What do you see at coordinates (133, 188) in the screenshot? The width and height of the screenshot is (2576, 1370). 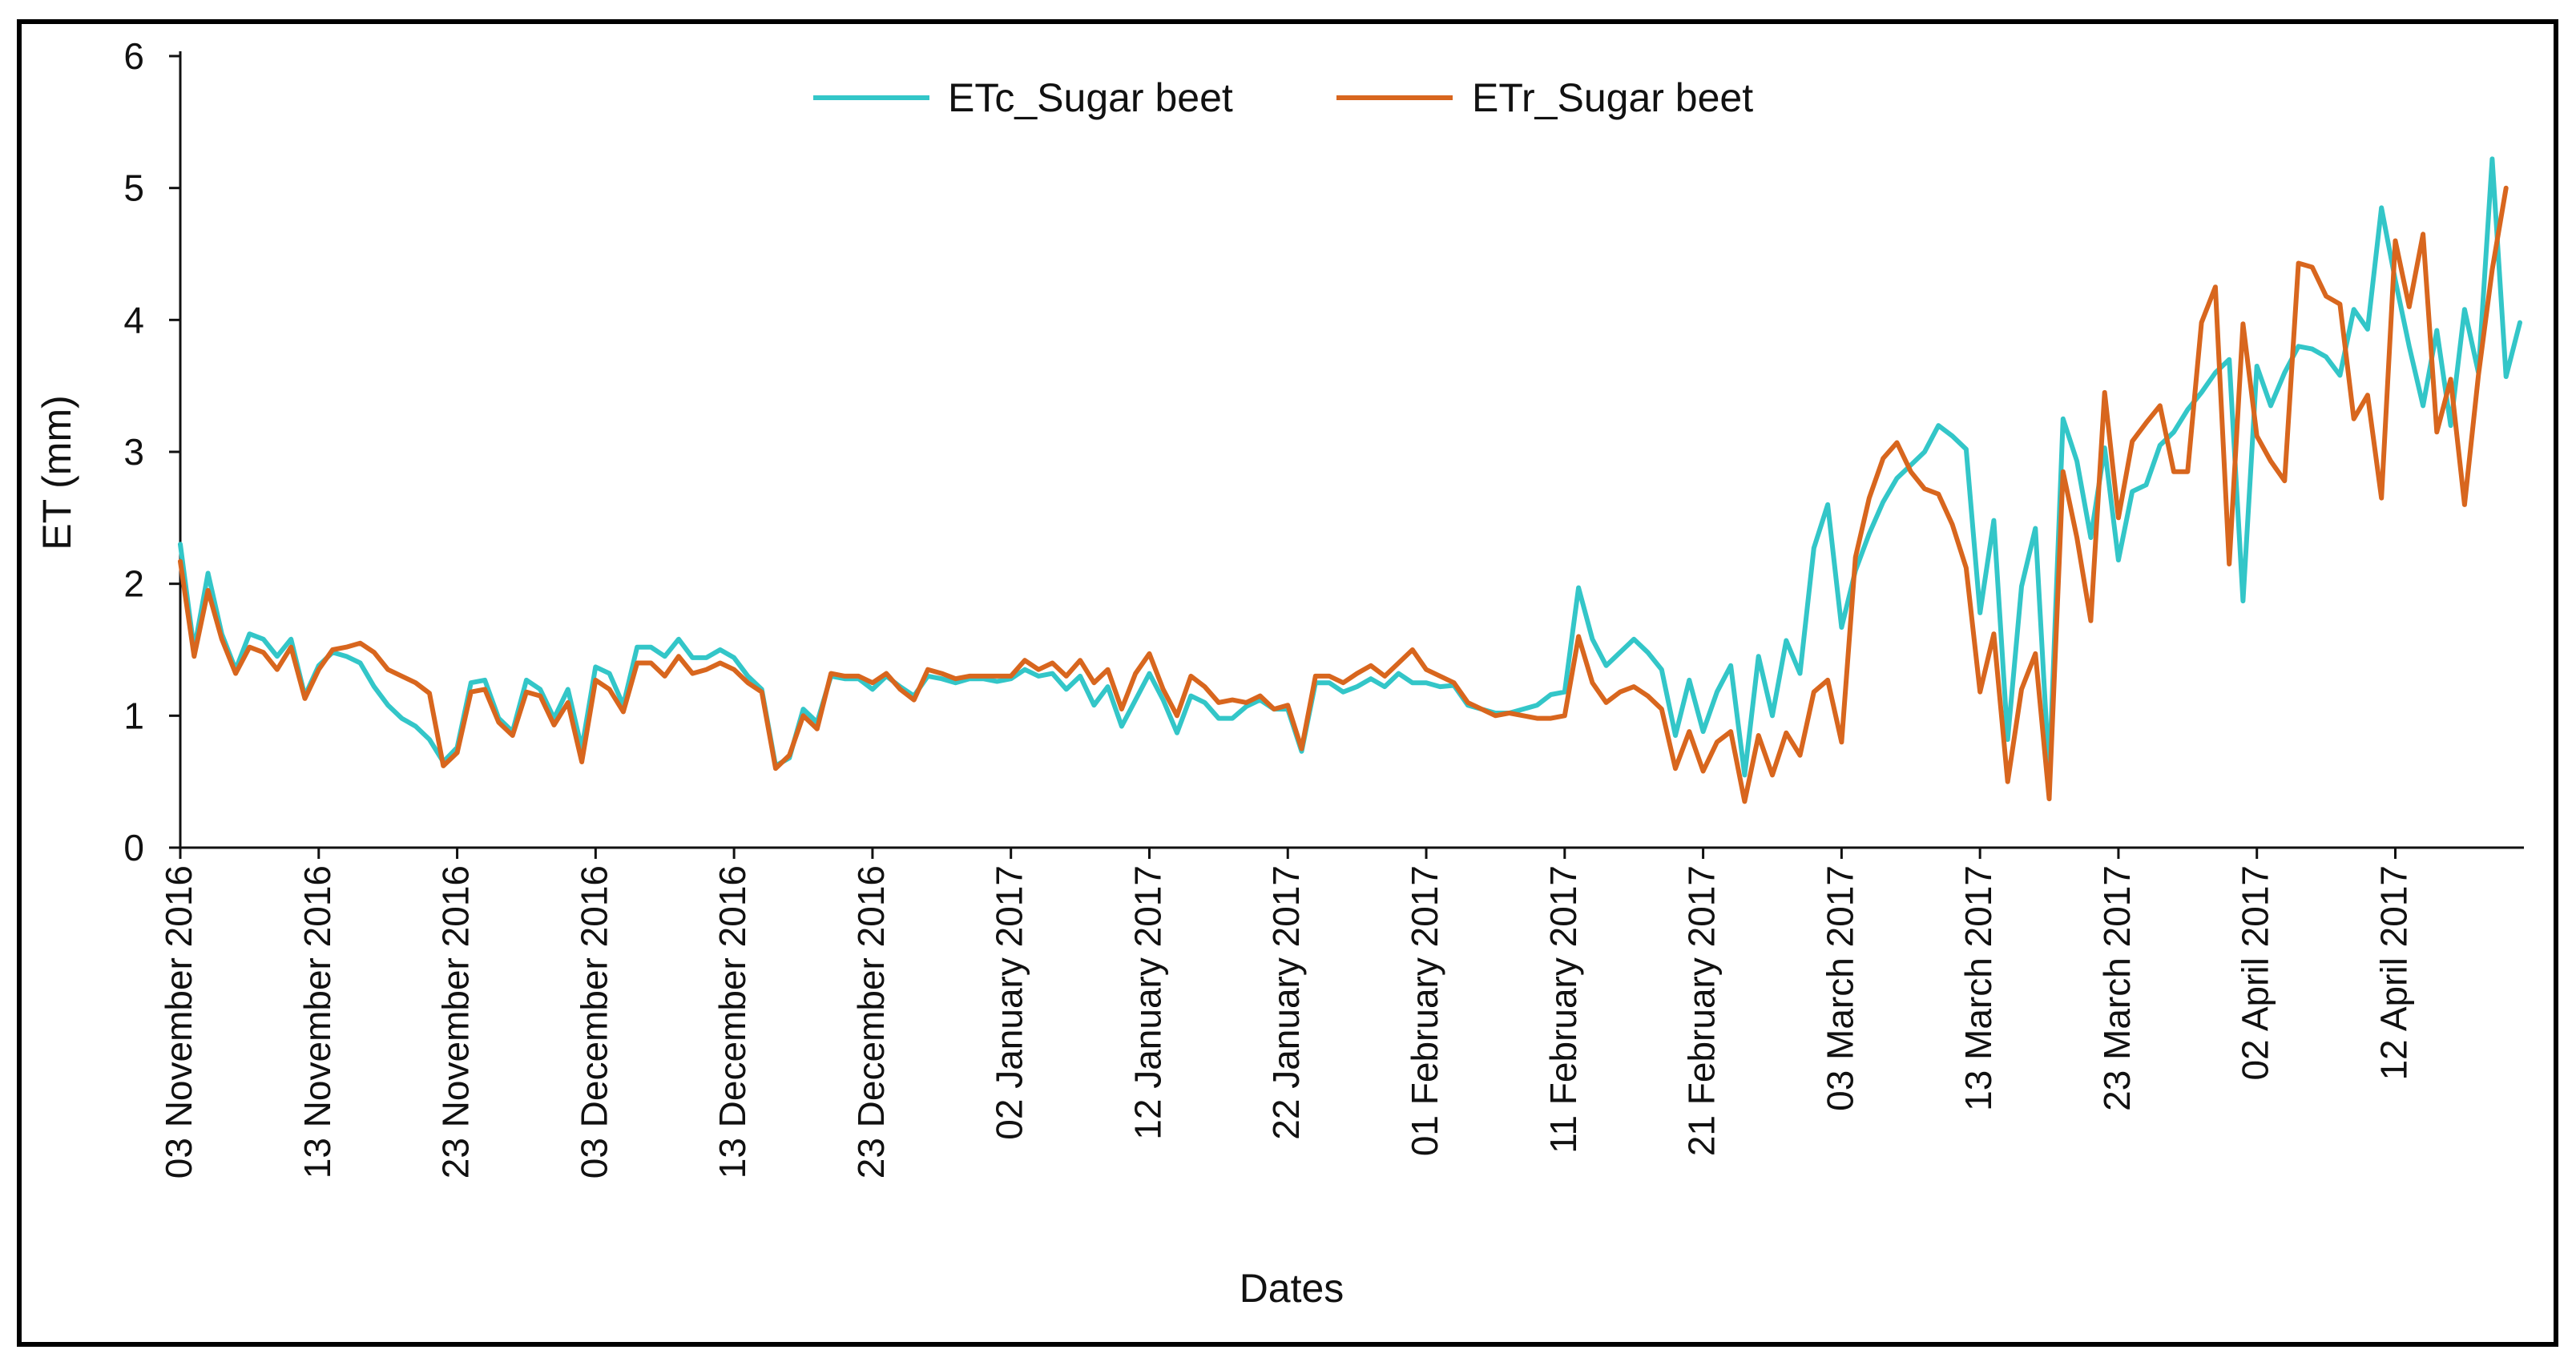 I see `y-tick-label: 5` at bounding box center [133, 188].